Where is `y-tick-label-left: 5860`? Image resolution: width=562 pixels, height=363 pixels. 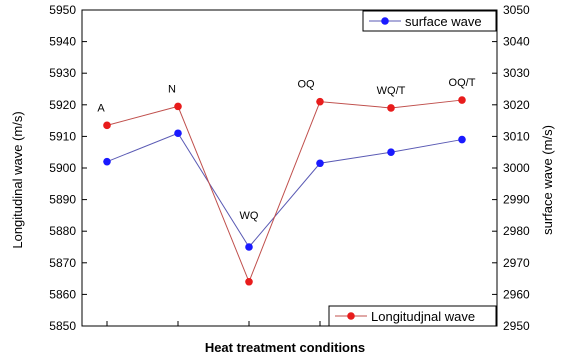 y-tick-label-left: 5860 is located at coordinates (62, 294).